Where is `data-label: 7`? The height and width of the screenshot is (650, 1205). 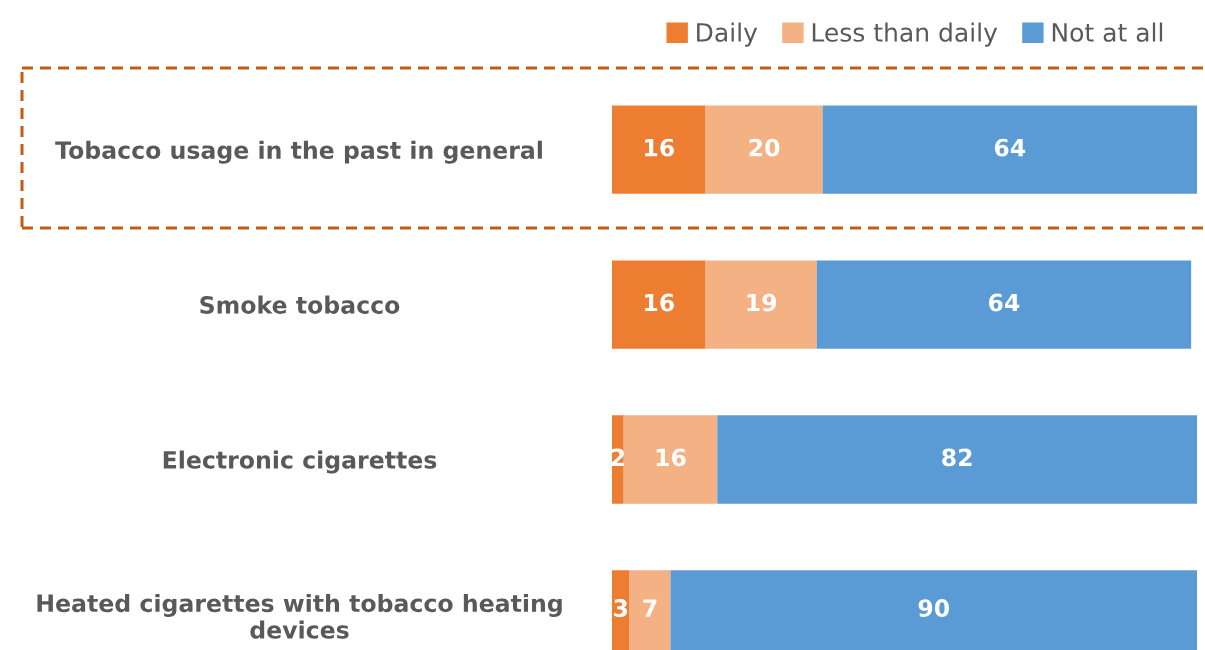
data-label: 7 is located at coordinates (650, 608).